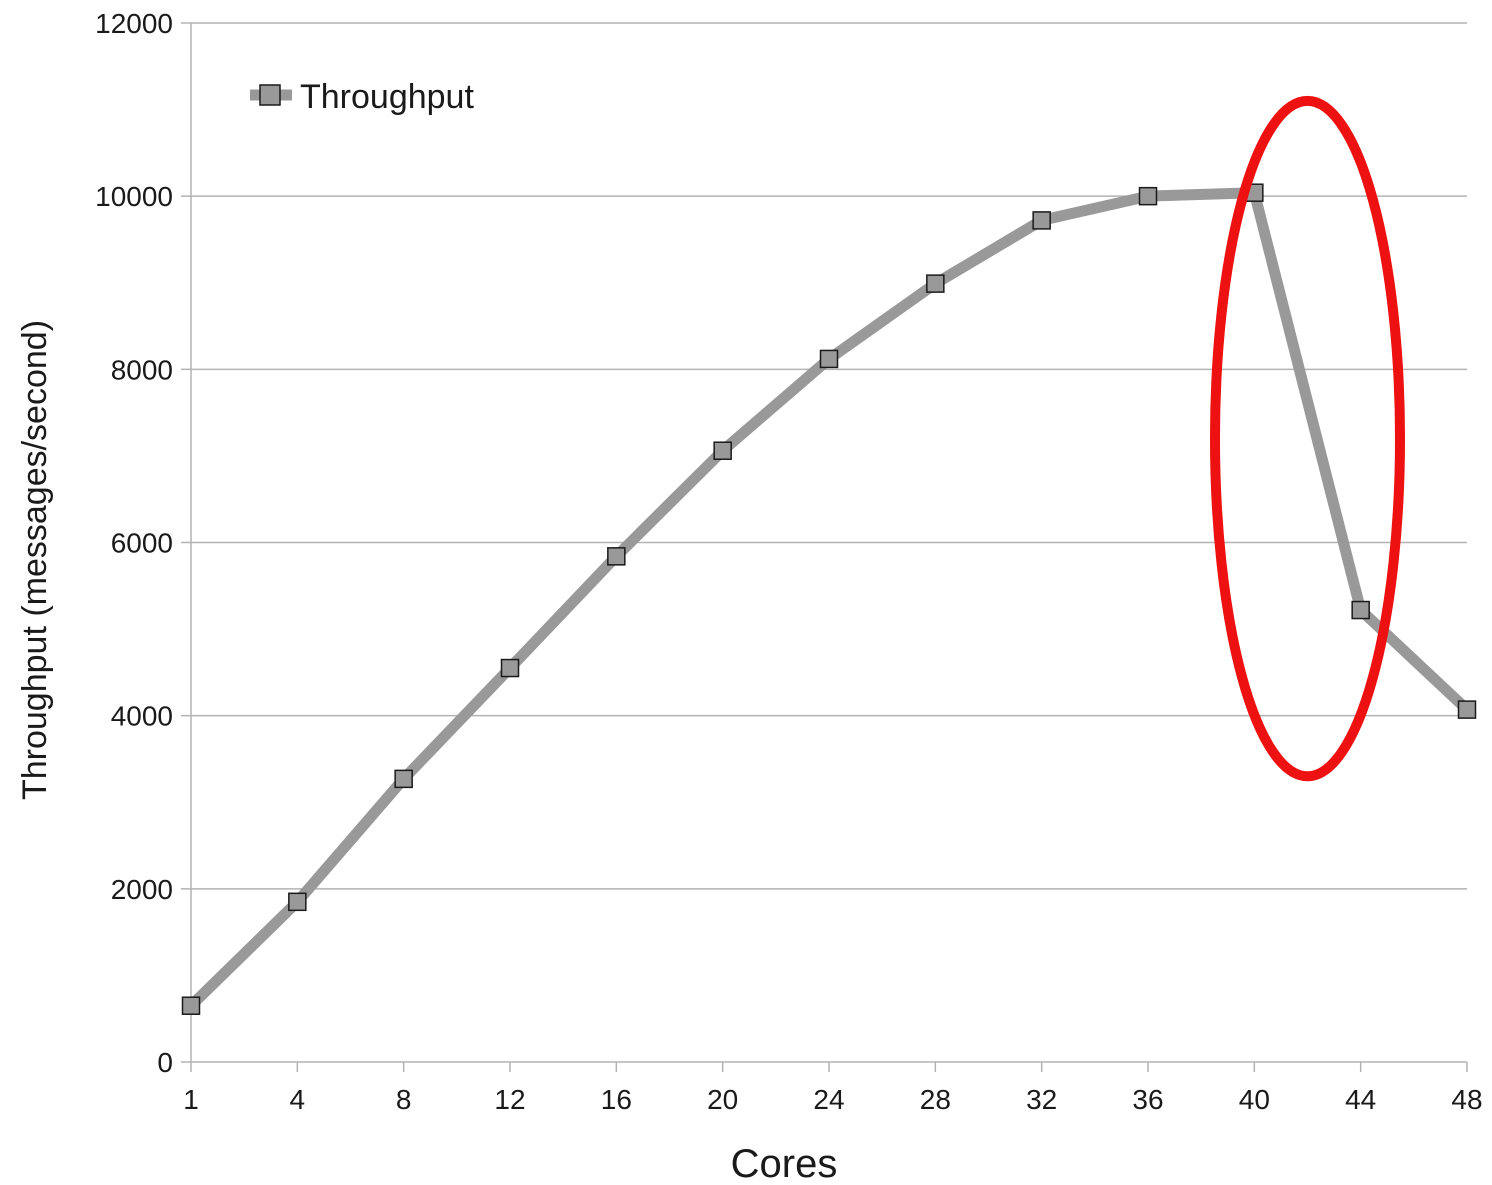  I want to click on y-tick-label: 8000, so click(142, 369).